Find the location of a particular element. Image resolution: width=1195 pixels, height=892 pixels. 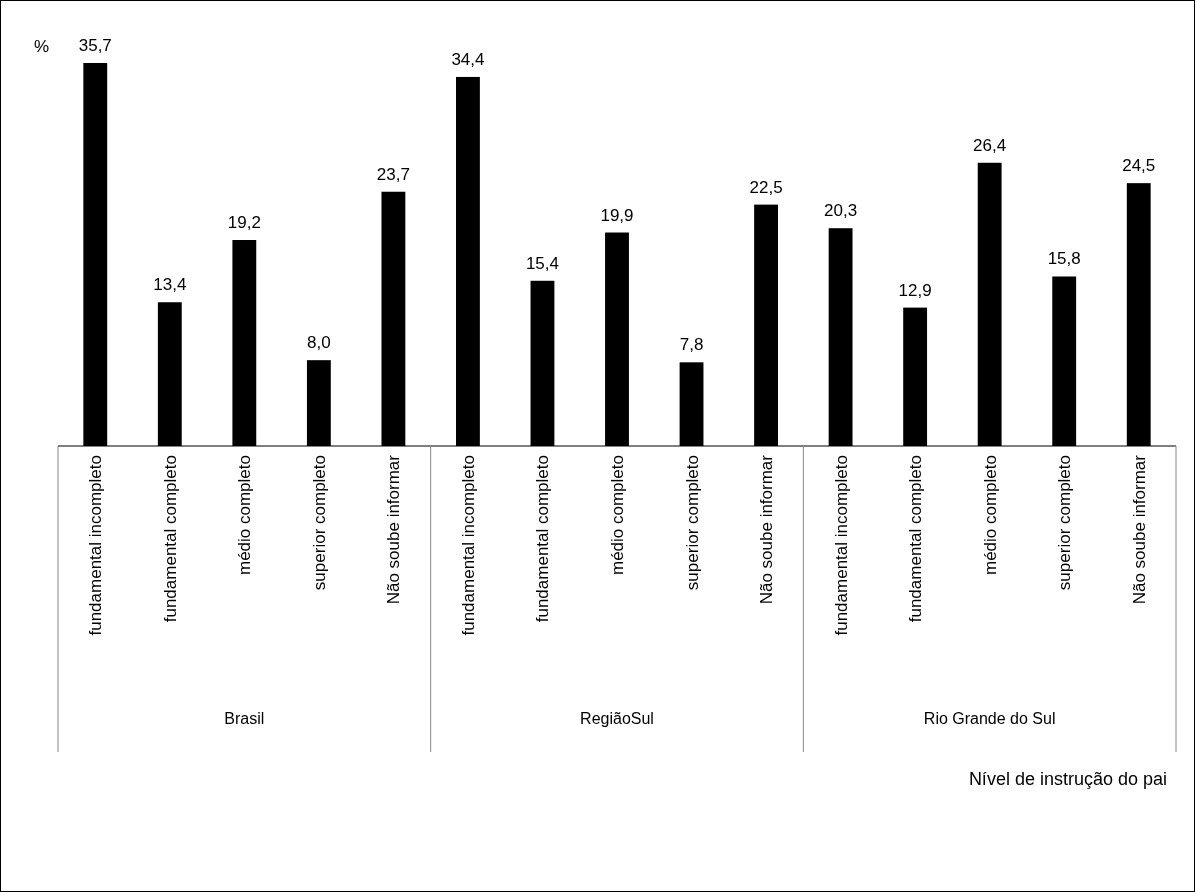

text: RegiãoSul is located at coordinates (617, 718).